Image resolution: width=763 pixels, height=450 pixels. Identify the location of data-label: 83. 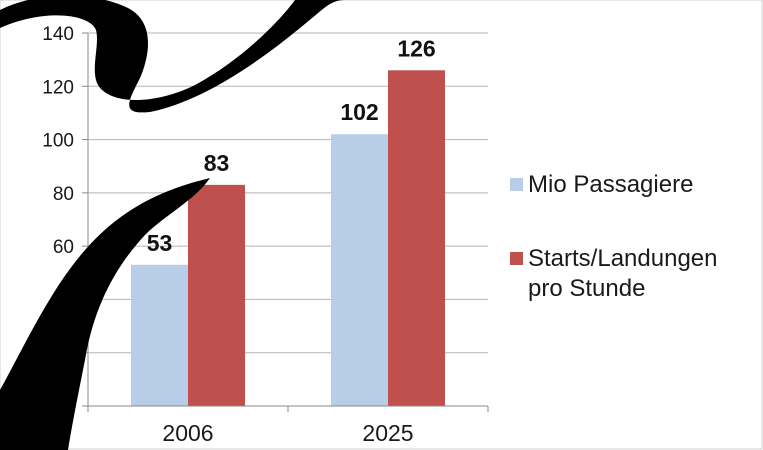
(217, 163).